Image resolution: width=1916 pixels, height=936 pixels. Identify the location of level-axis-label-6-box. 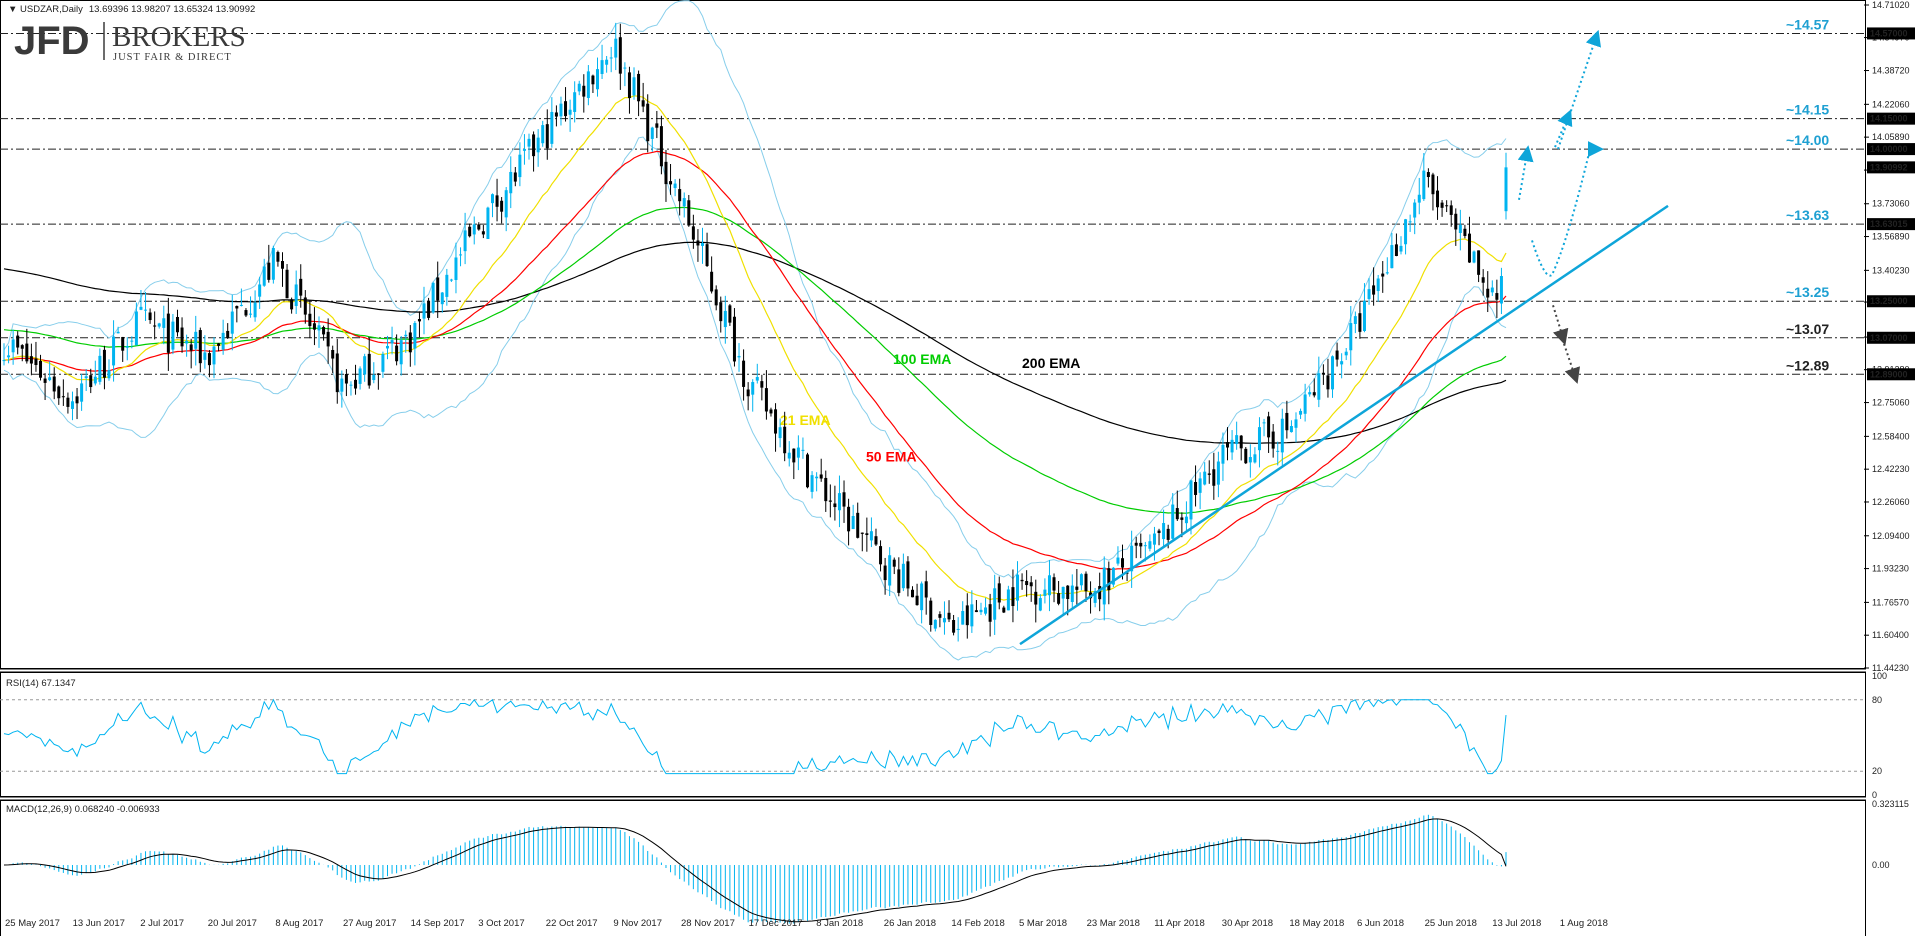
(1891, 374).